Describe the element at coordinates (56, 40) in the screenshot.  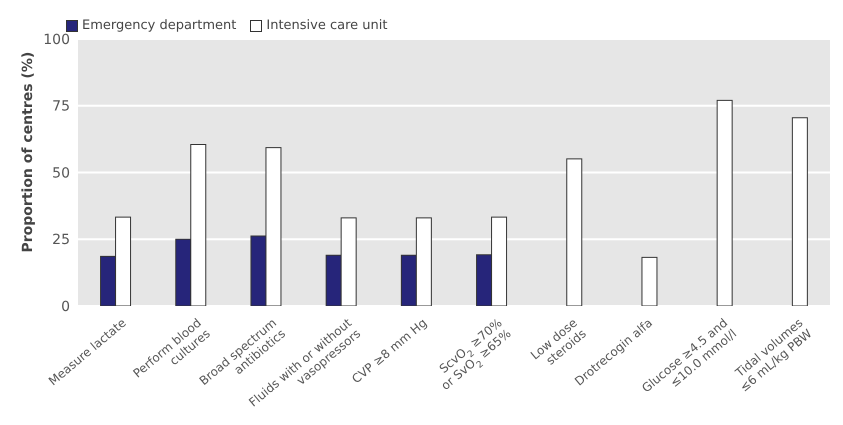
I see `y-tick-label: 100` at that location.